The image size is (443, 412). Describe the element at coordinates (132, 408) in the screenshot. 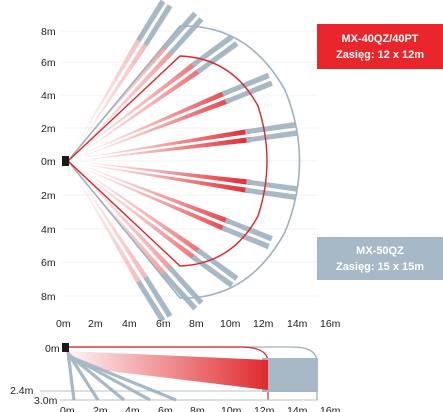

I see `side-x-tick-label: 4m` at that location.